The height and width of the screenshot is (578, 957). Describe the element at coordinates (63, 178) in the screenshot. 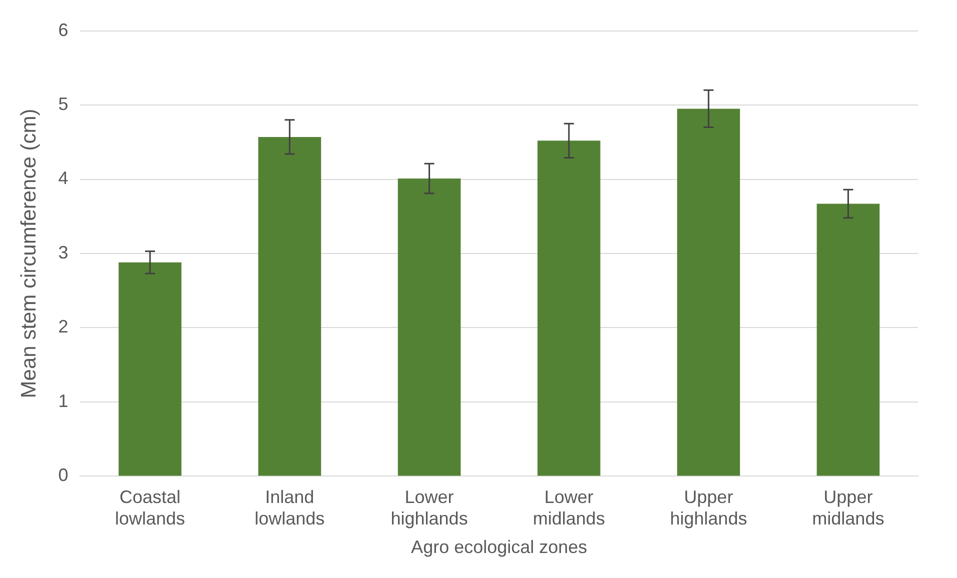

I see `y-tick-label: 4` at that location.